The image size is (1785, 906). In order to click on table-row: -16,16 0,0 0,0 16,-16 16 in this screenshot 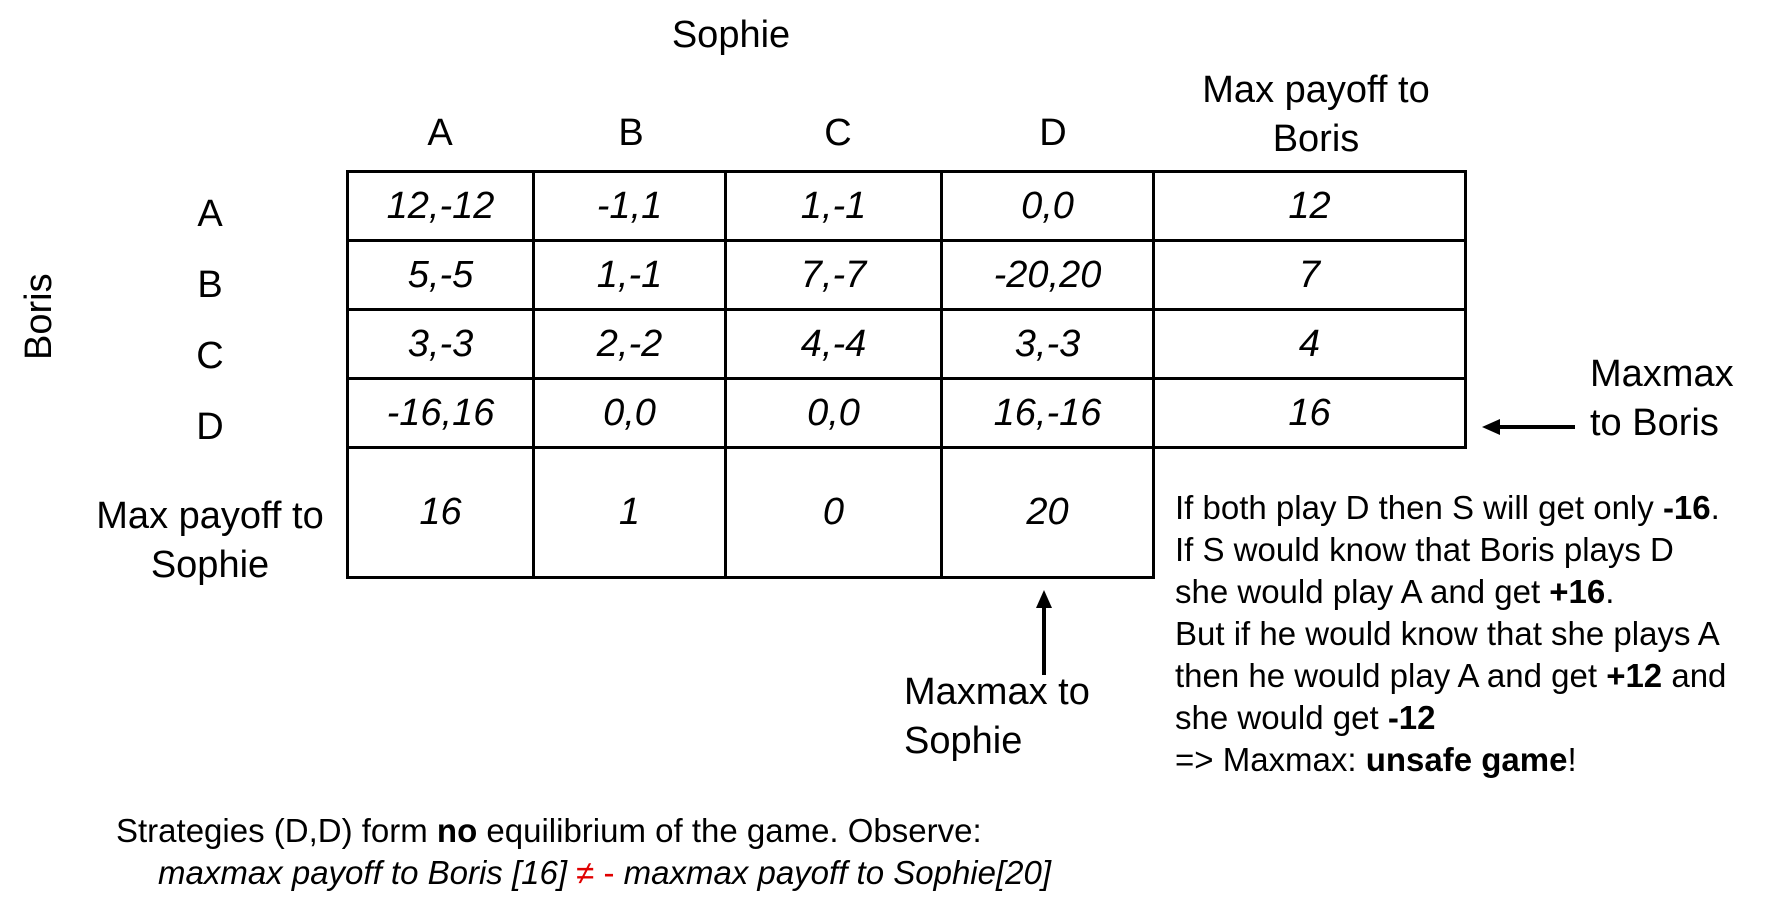, I will do `click(906, 413)`.